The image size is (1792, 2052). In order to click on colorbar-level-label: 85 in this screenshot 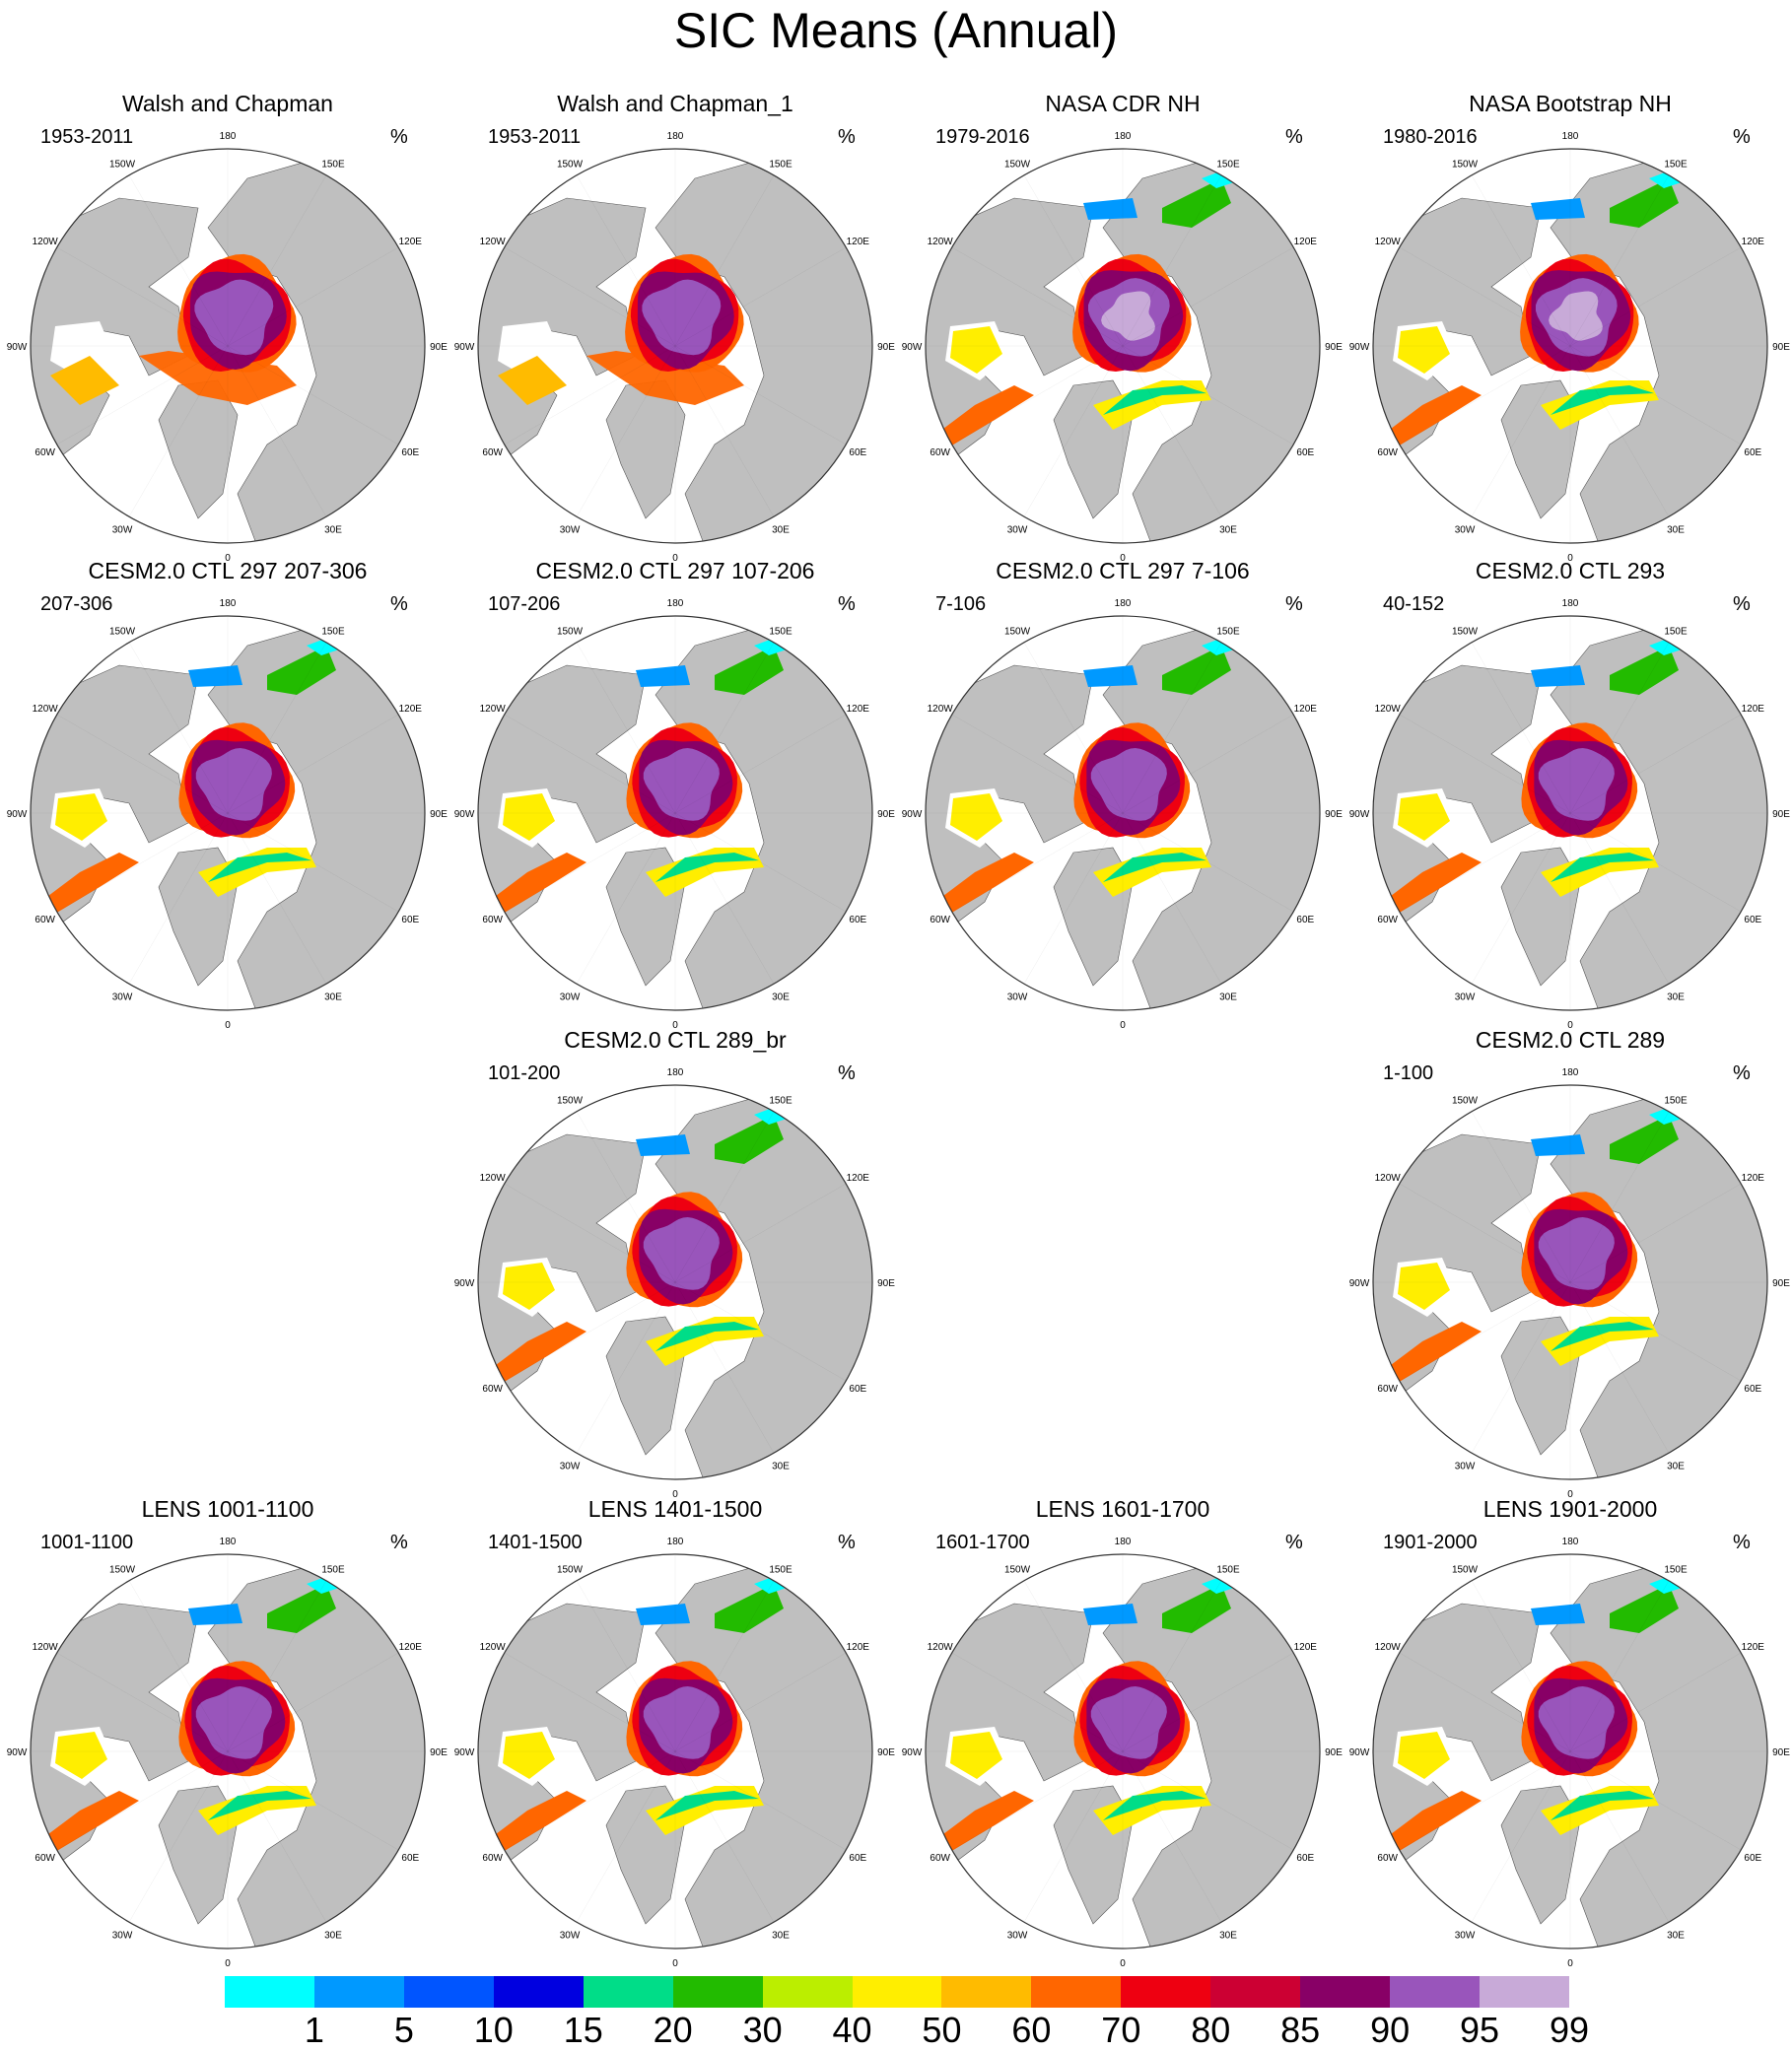, I will do `click(1300, 2030)`.